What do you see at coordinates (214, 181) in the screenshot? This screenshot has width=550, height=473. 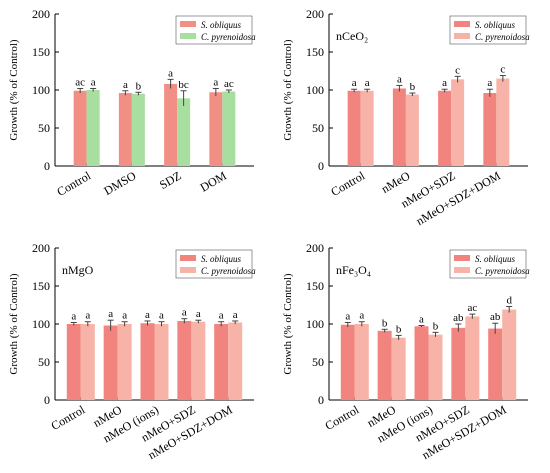 I see `x-tick-label: DOM` at bounding box center [214, 181].